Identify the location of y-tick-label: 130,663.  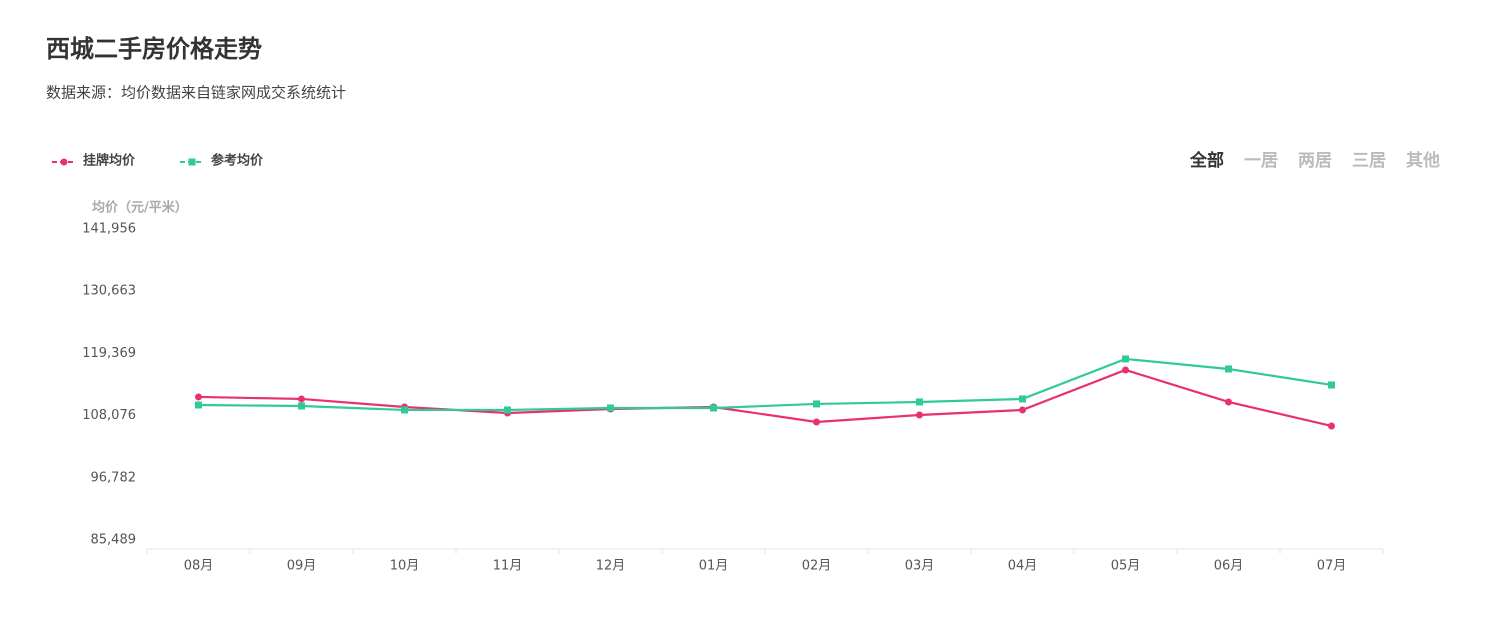
(109, 291).